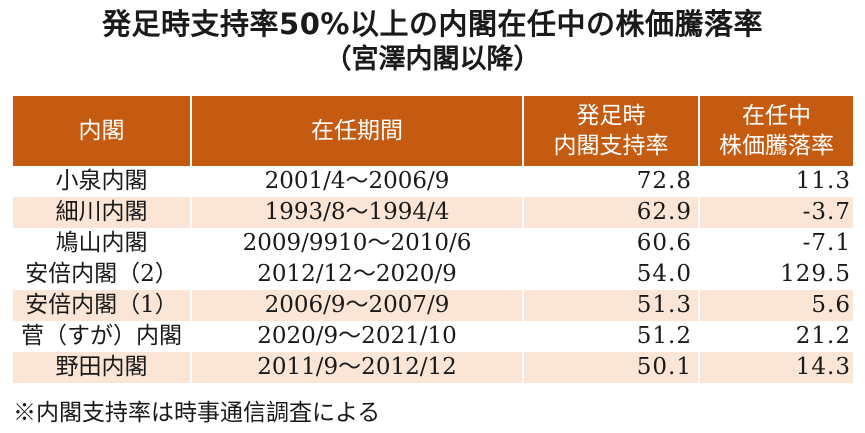  What do you see at coordinates (356, 212) in the screenshot?
I see `cell-term: 1993/8～1994/4` at bounding box center [356, 212].